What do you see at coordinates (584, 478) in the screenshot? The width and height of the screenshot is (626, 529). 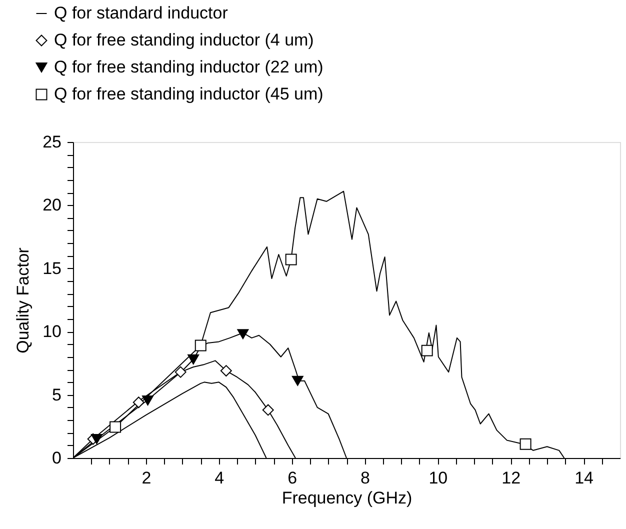 I see `x-tick-label: 14` at bounding box center [584, 478].